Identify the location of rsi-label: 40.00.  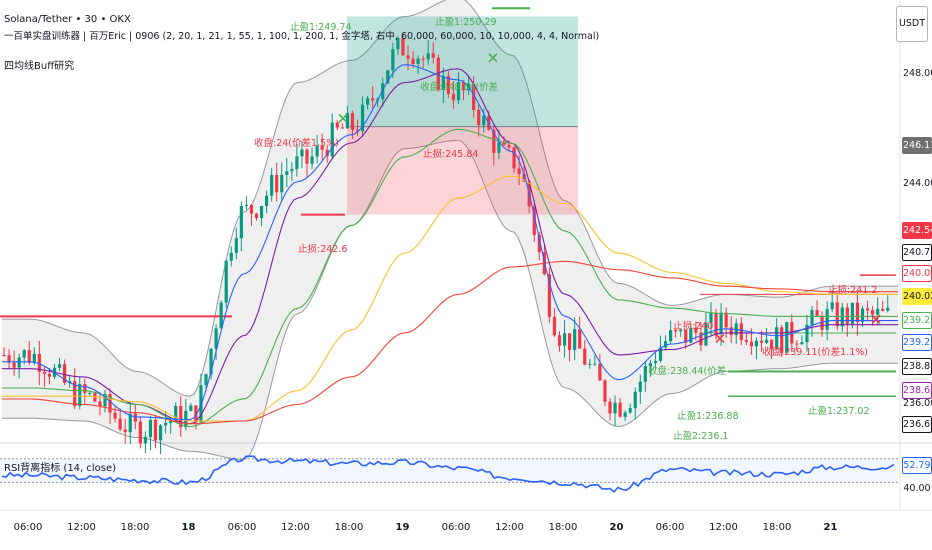
(917, 488).